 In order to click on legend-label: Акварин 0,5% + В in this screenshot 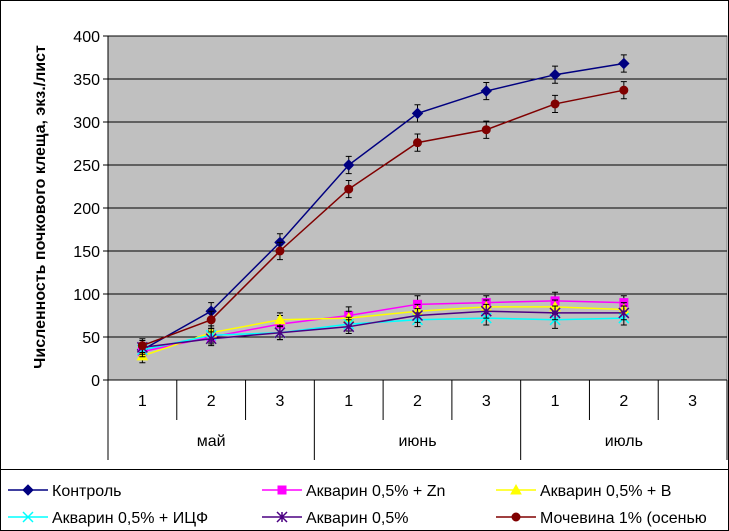, I will do `click(605, 491)`.